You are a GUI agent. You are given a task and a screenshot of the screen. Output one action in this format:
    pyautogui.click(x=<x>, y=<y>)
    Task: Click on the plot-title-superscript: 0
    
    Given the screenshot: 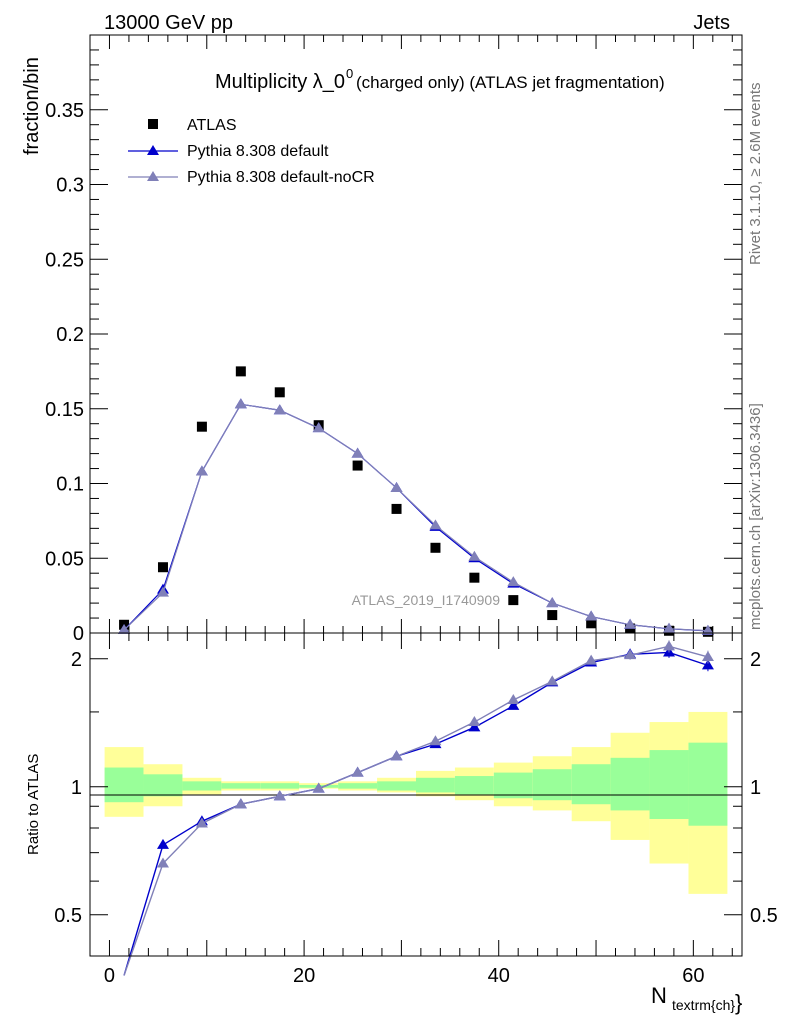 What is the action you would take?
    pyautogui.click(x=349, y=73)
    